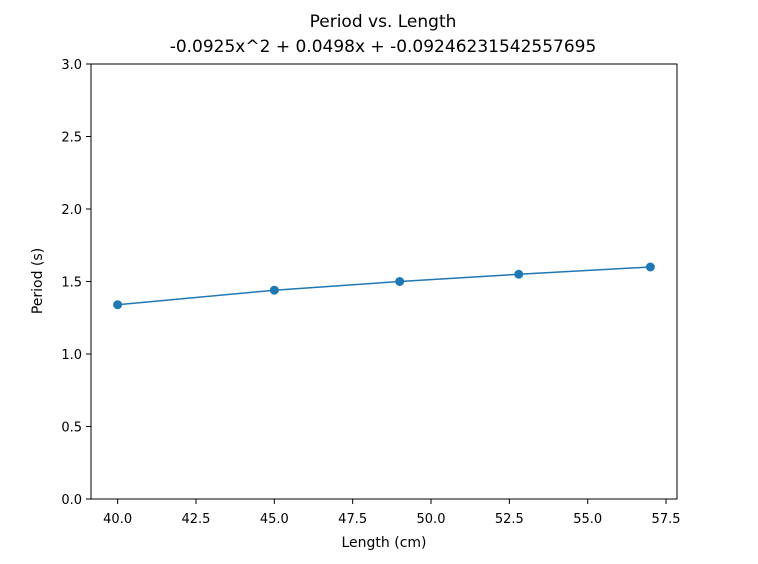  What do you see at coordinates (71, 283) in the screenshot?
I see `y-tick-label: 1.5` at bounding box center [71, 283].